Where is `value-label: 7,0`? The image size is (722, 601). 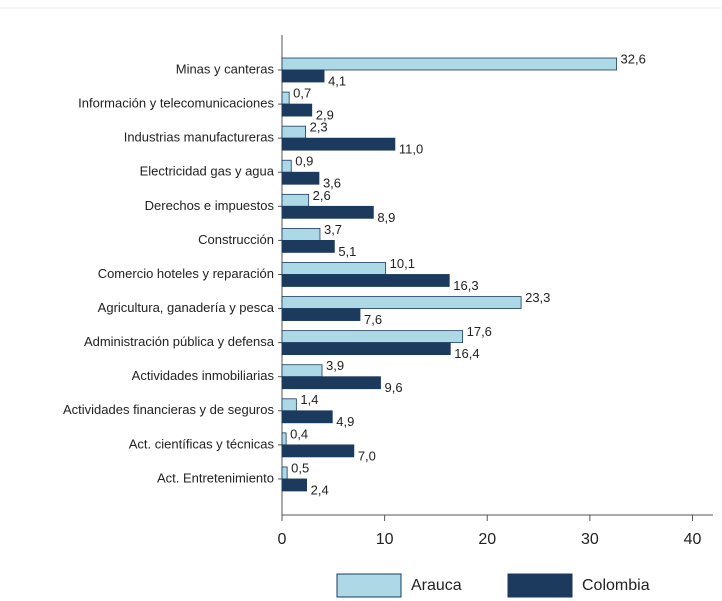
value-label: 7,0 is located at coordinates (367, 455).